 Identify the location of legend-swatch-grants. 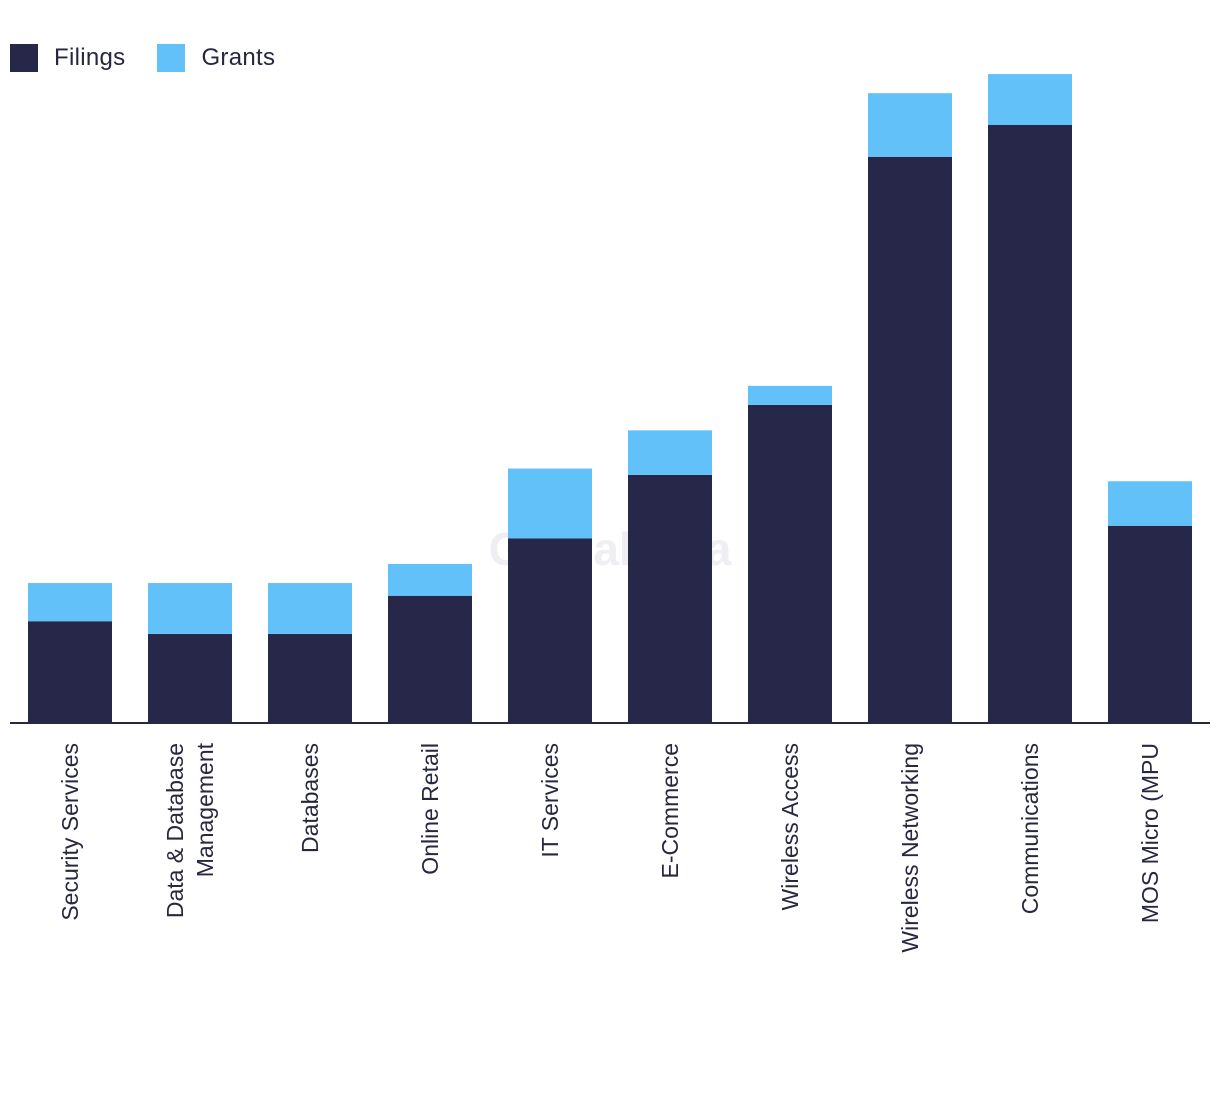
(171, 58).